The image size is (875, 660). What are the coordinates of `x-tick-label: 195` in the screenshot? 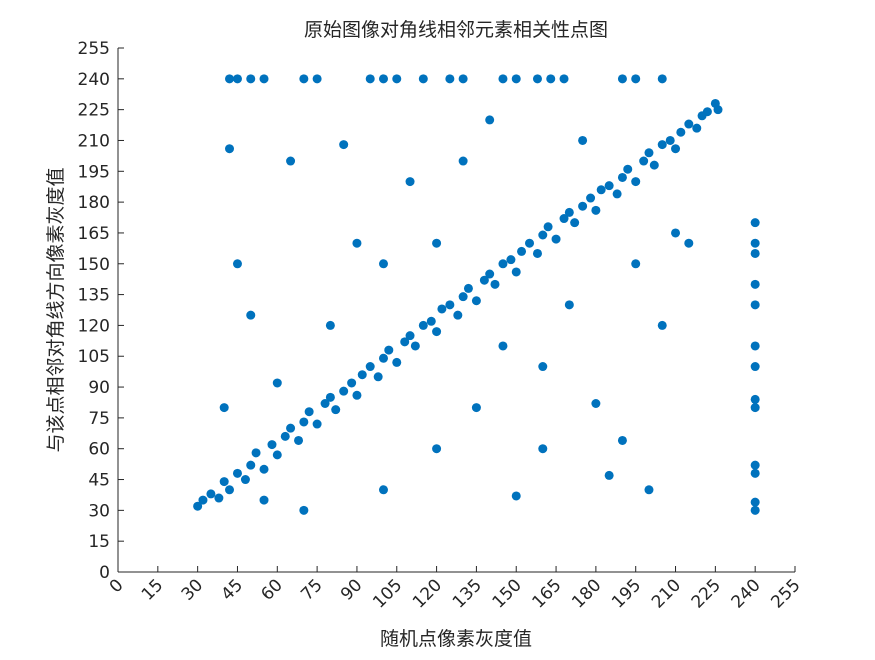 It's located at (626, 593).